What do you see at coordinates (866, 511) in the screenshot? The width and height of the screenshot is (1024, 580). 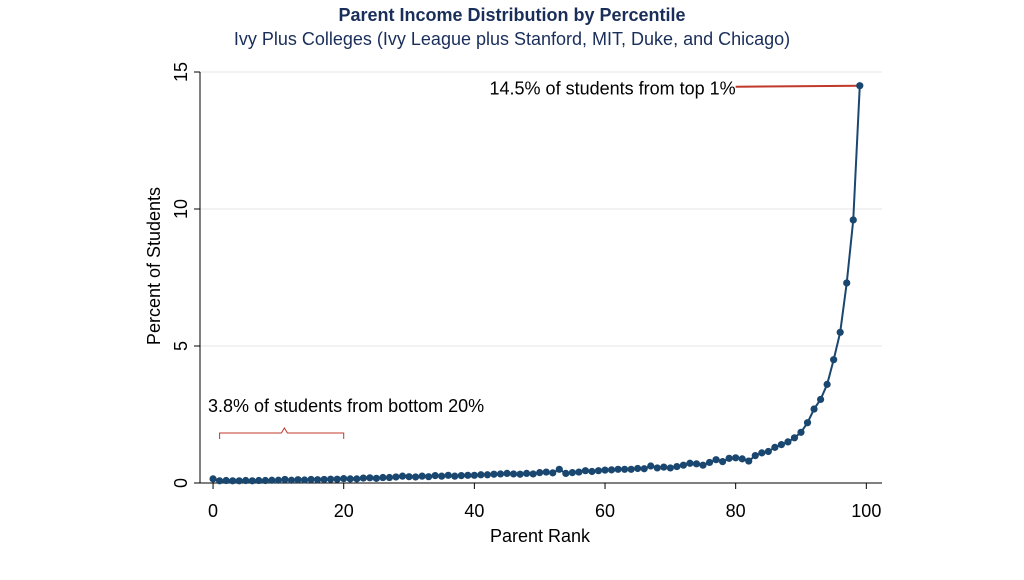 I see `x-tick-label: 100` at bounding box center [866, 511].